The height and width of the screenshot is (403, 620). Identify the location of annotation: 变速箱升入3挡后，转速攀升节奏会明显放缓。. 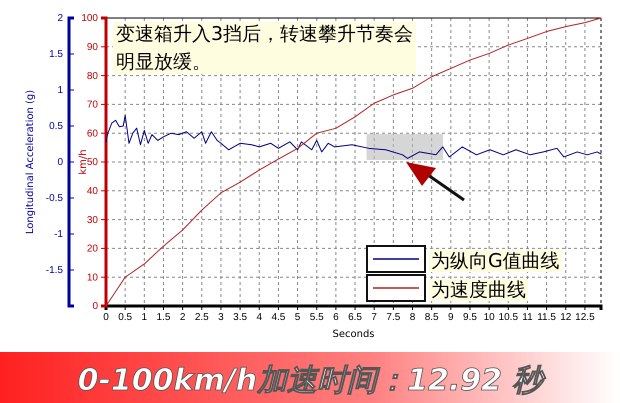
(265, 48).